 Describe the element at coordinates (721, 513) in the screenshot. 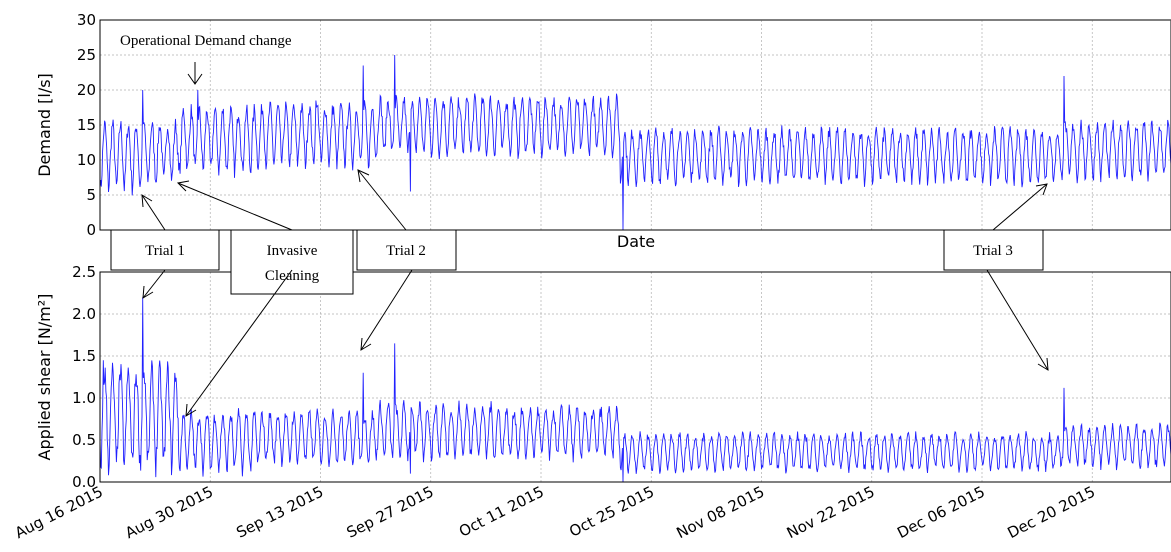

I see `date-x-tick-label: Nov 08 2015` at that location.